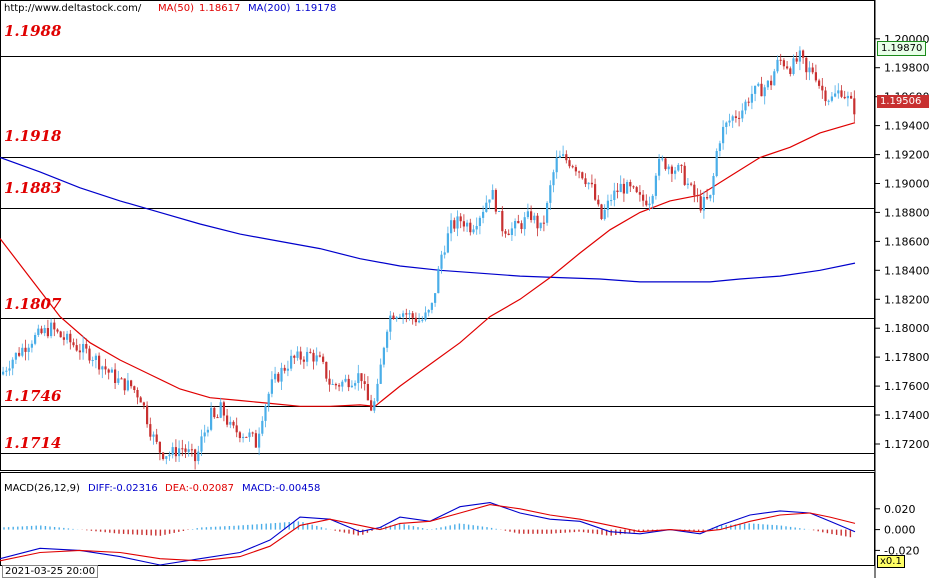  I want to click on y-tick-label: 1.17800, so click(907, 357).